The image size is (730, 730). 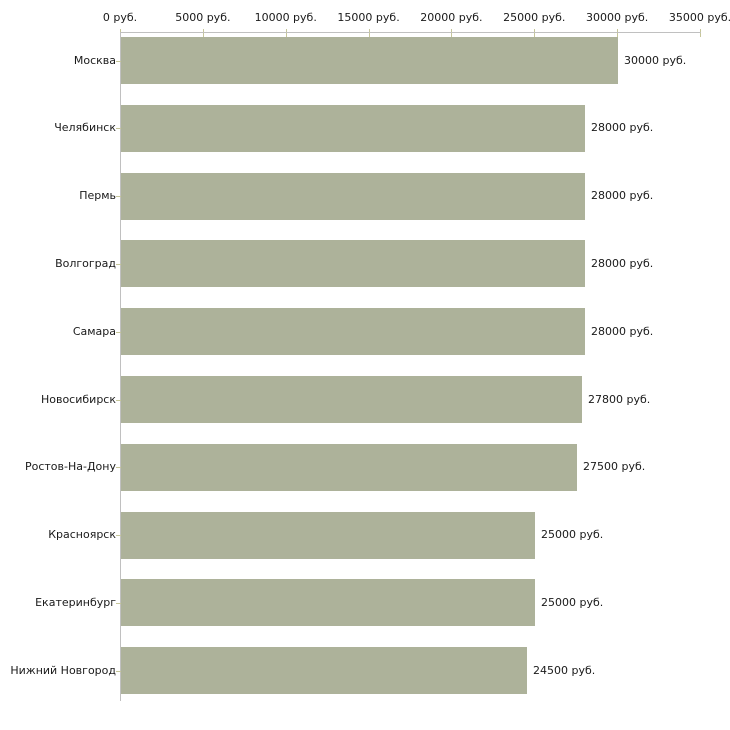 What do you see at coordinates (82, 535) in the screenshot?
I see `category-label: Красноярск` at bounding box center [82, 535].